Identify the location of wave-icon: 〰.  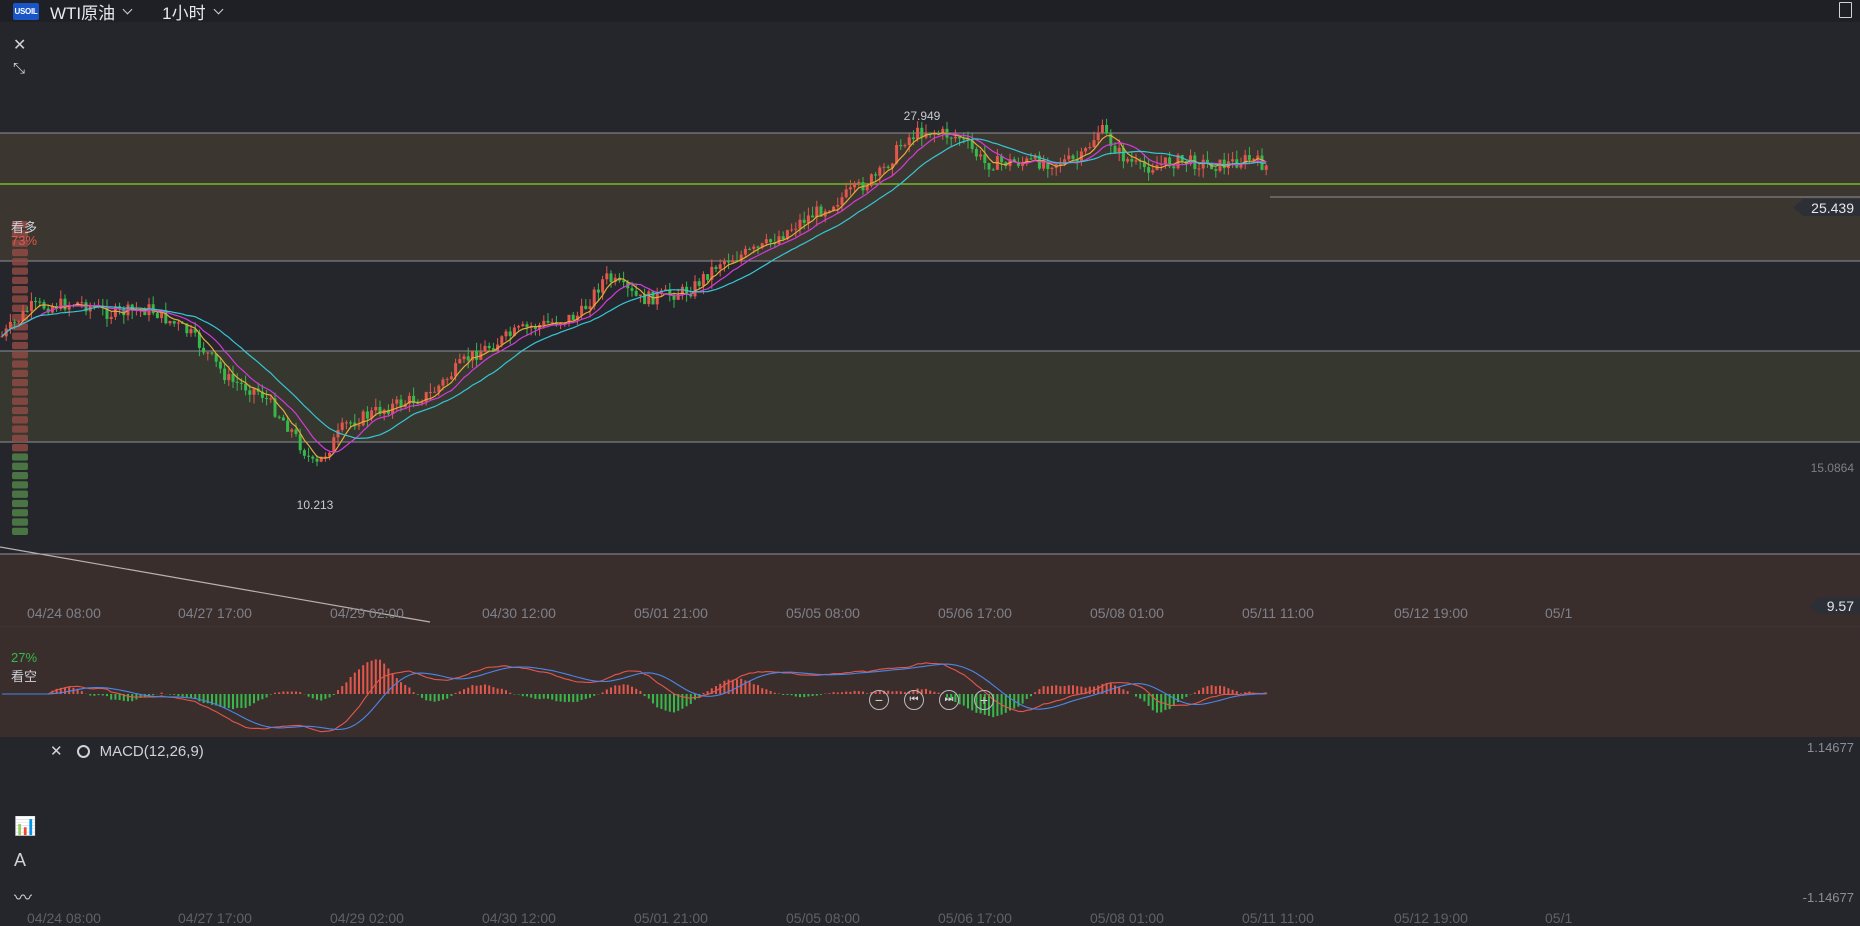
(23, 898).